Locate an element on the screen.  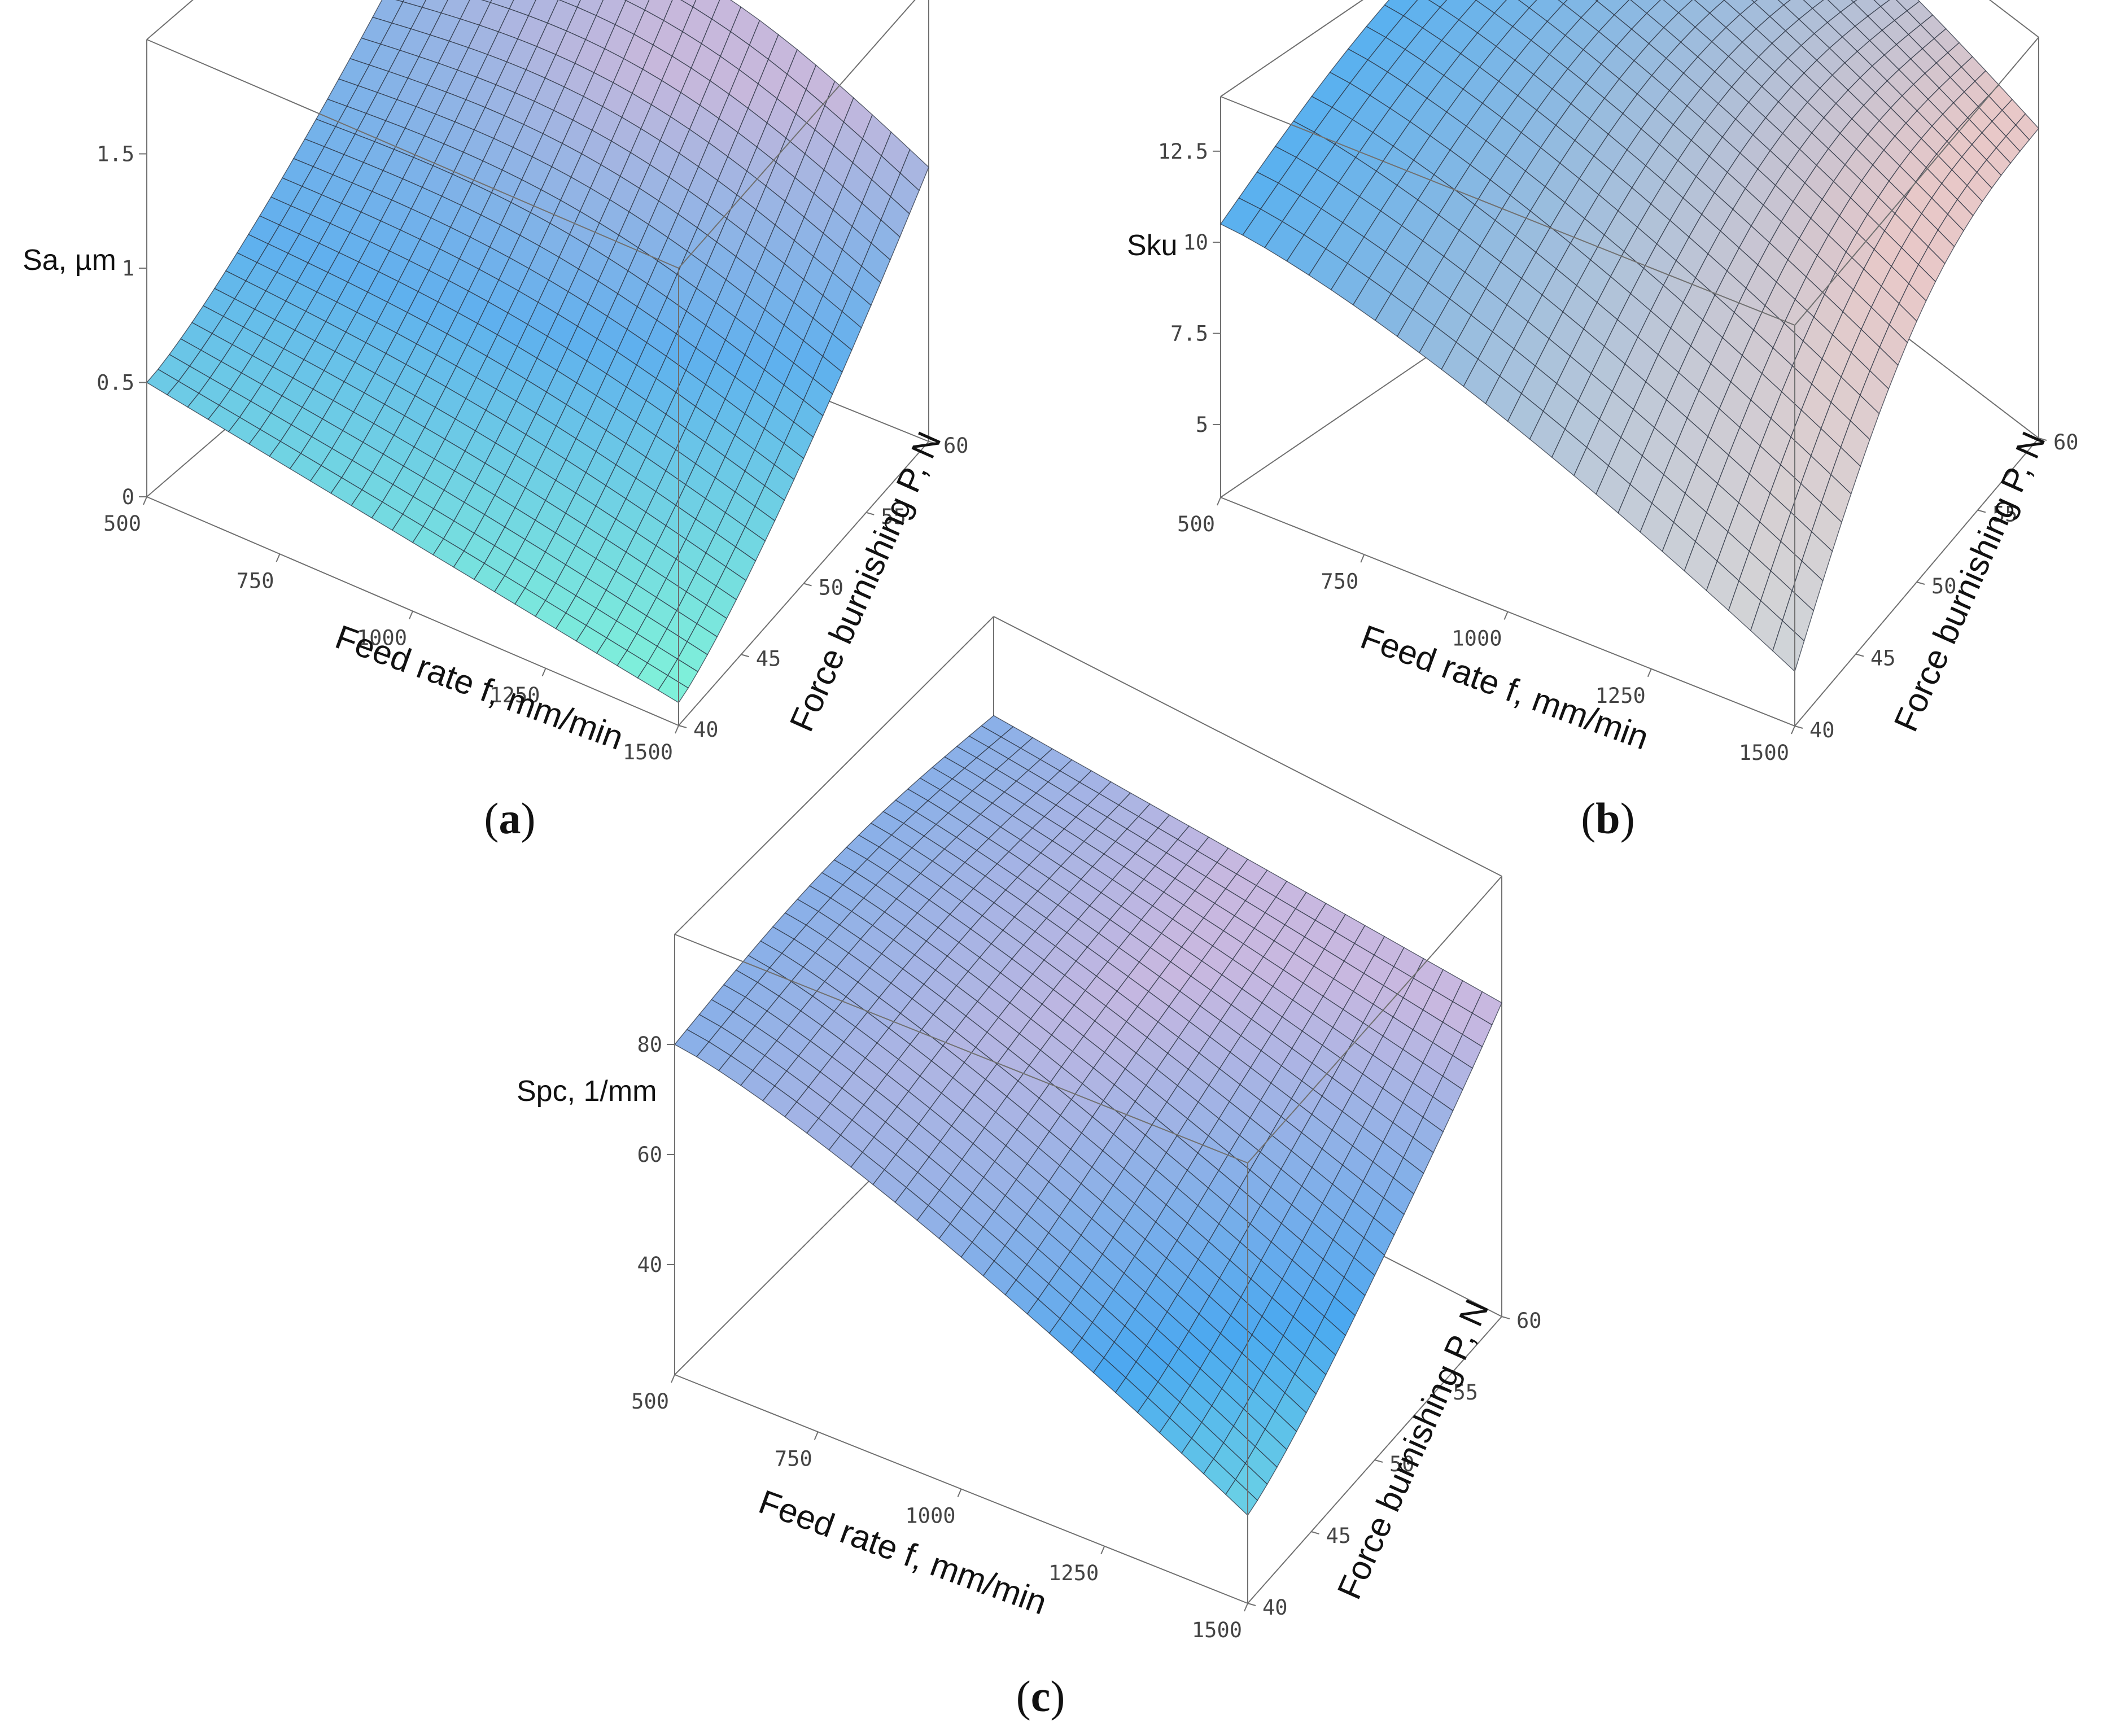
z-tick-label: 0 is located at coordinates (128, 497).